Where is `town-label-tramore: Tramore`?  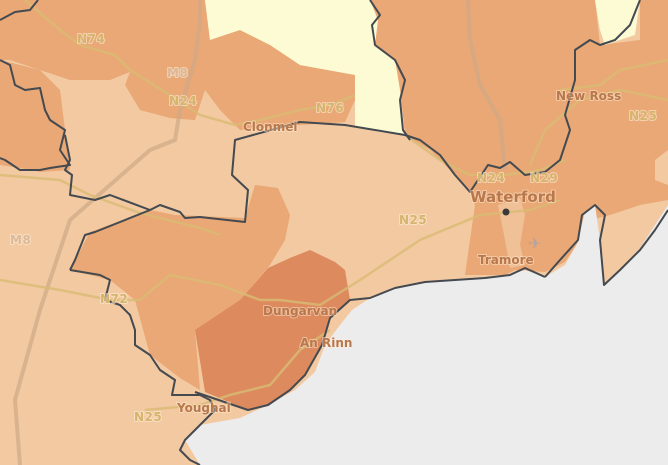 town-label-tramore: Tramore is located at coordinates (506, 260).